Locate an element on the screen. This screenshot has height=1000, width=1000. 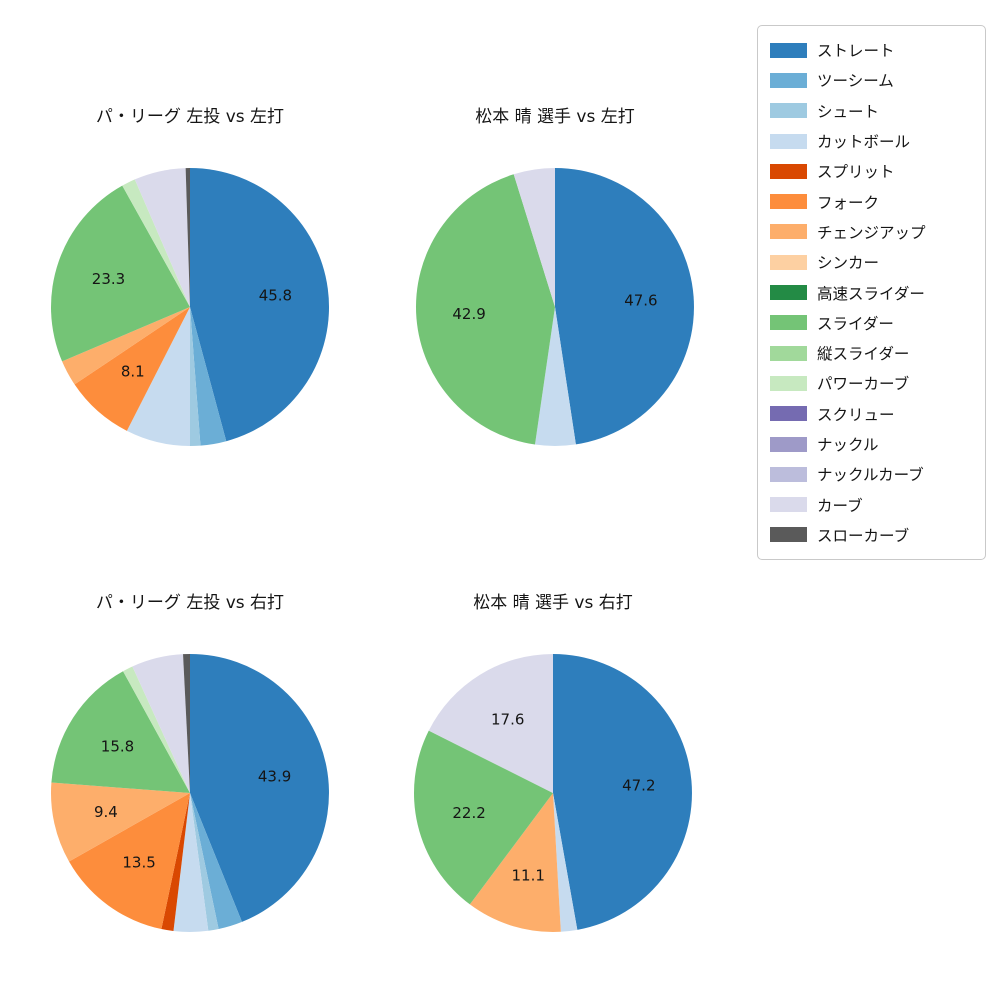
pie-slice-label: 42.9 is located at coordinates (468, 314).